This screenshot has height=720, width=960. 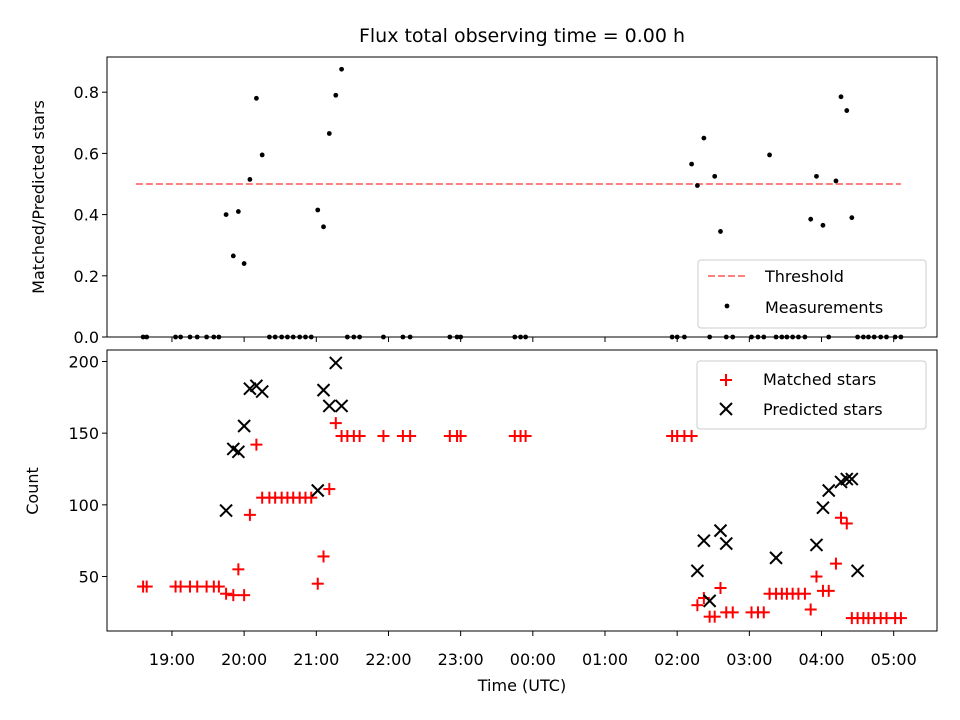 What do you see at coordinates (38, 197) in the screenshot?
I see `top-y-axis-label: Matched/Predicted stars` at bounding box center [38, 197].